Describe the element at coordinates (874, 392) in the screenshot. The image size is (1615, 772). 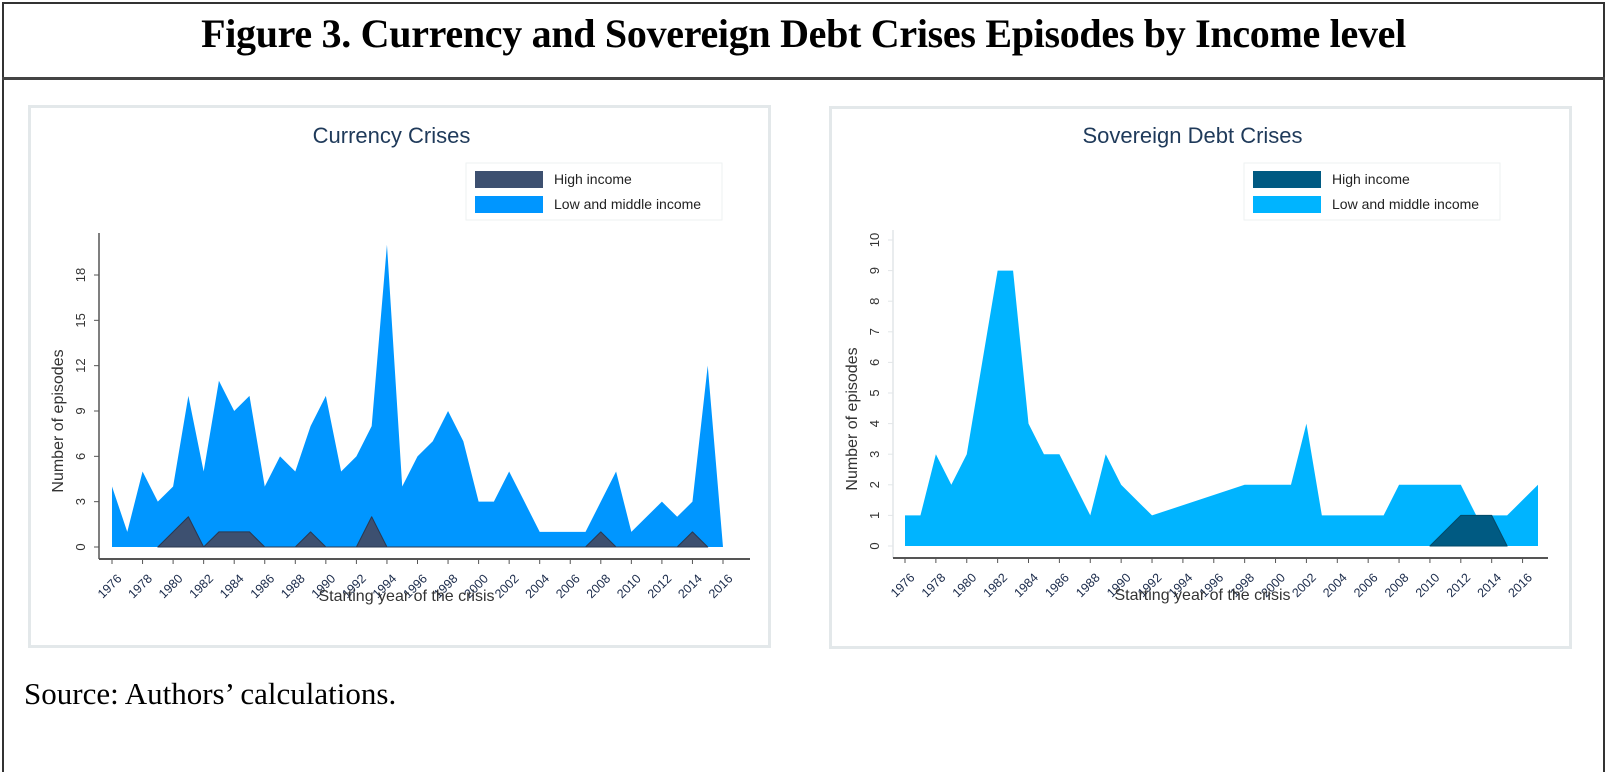
I see `y-tick-label: 5` at that location.